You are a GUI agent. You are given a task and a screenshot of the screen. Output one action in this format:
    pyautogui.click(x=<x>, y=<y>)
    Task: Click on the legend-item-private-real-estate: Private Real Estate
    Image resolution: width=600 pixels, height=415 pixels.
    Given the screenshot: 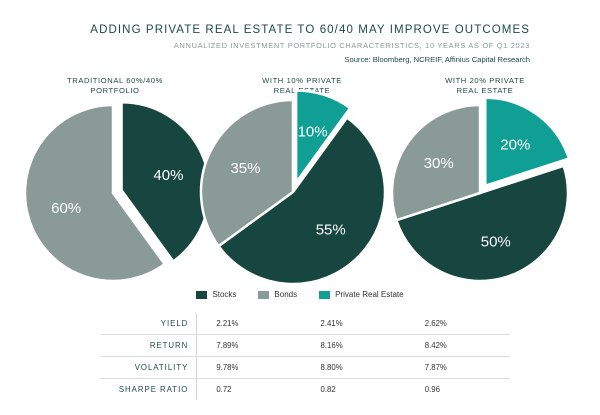 What is the action you would take?
    pyautogui.click(x=361, y=294)
    